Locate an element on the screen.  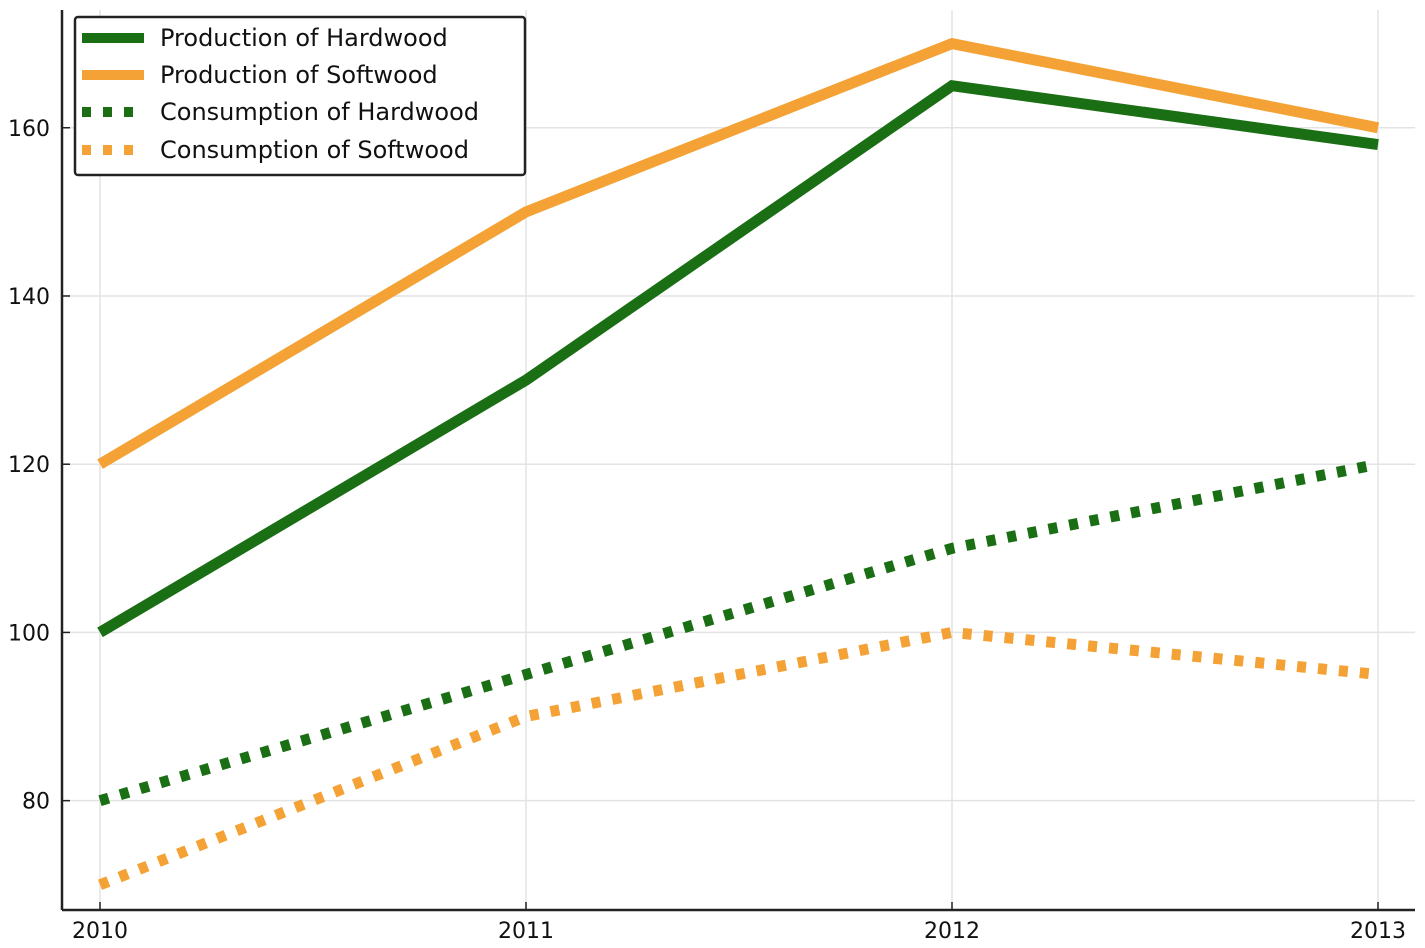
y-tick-label: 120 is located at coordinates (29, 465).